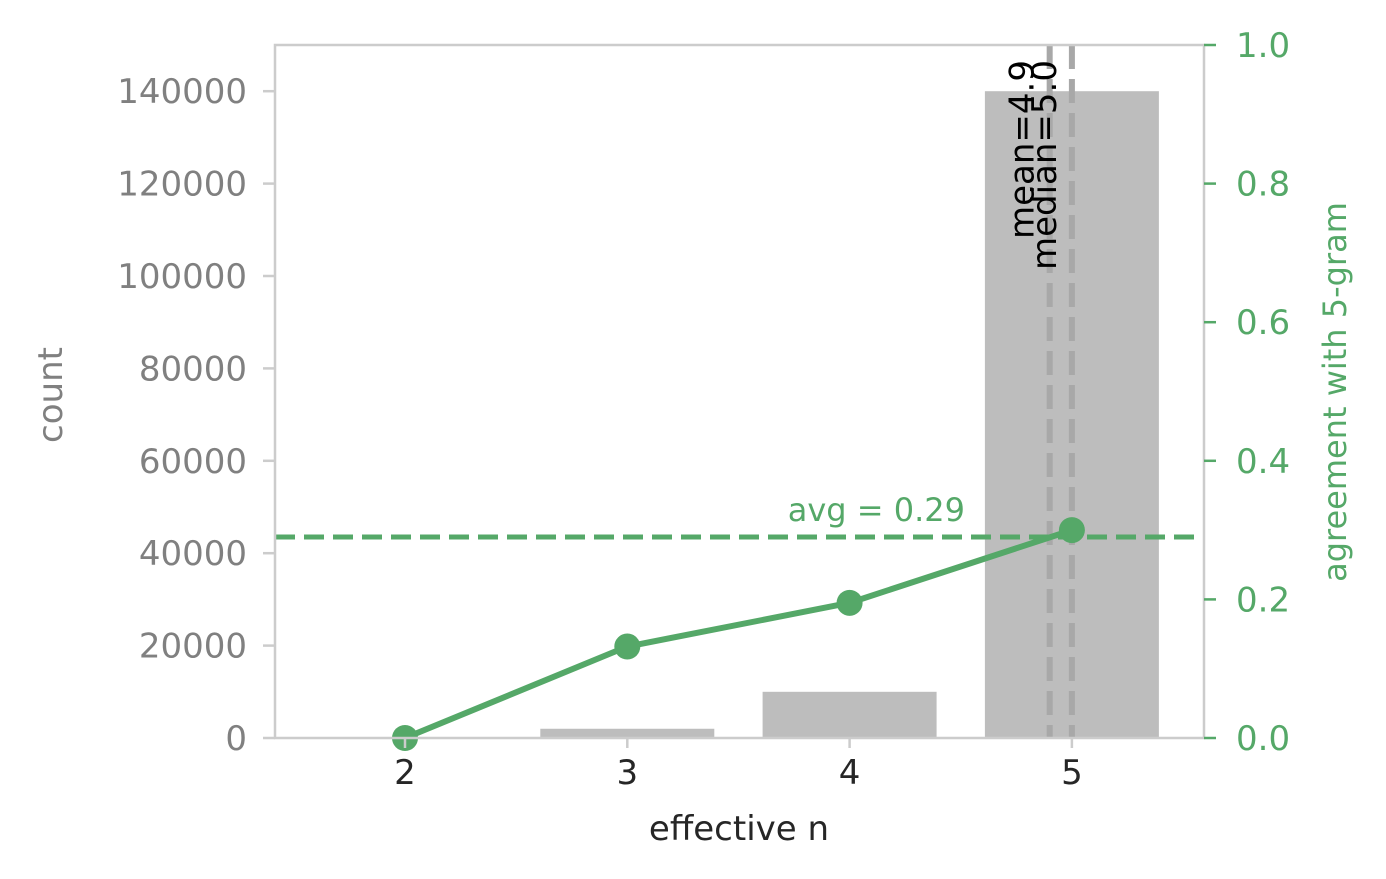 The width and height of the screenshot is (1386, 879). Describe the element at coordinates (876, 510) in the screenshot. I see `avg-label: avg = 0.29` at that location.